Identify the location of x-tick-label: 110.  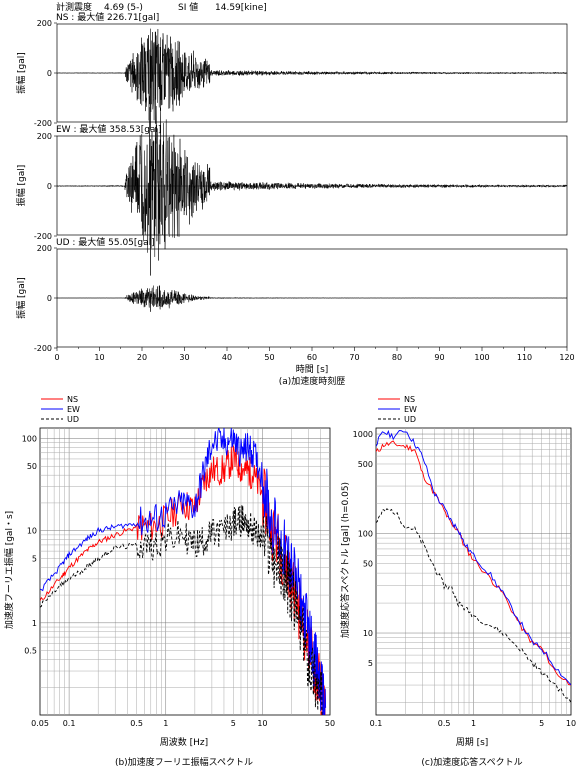
(524, 357).